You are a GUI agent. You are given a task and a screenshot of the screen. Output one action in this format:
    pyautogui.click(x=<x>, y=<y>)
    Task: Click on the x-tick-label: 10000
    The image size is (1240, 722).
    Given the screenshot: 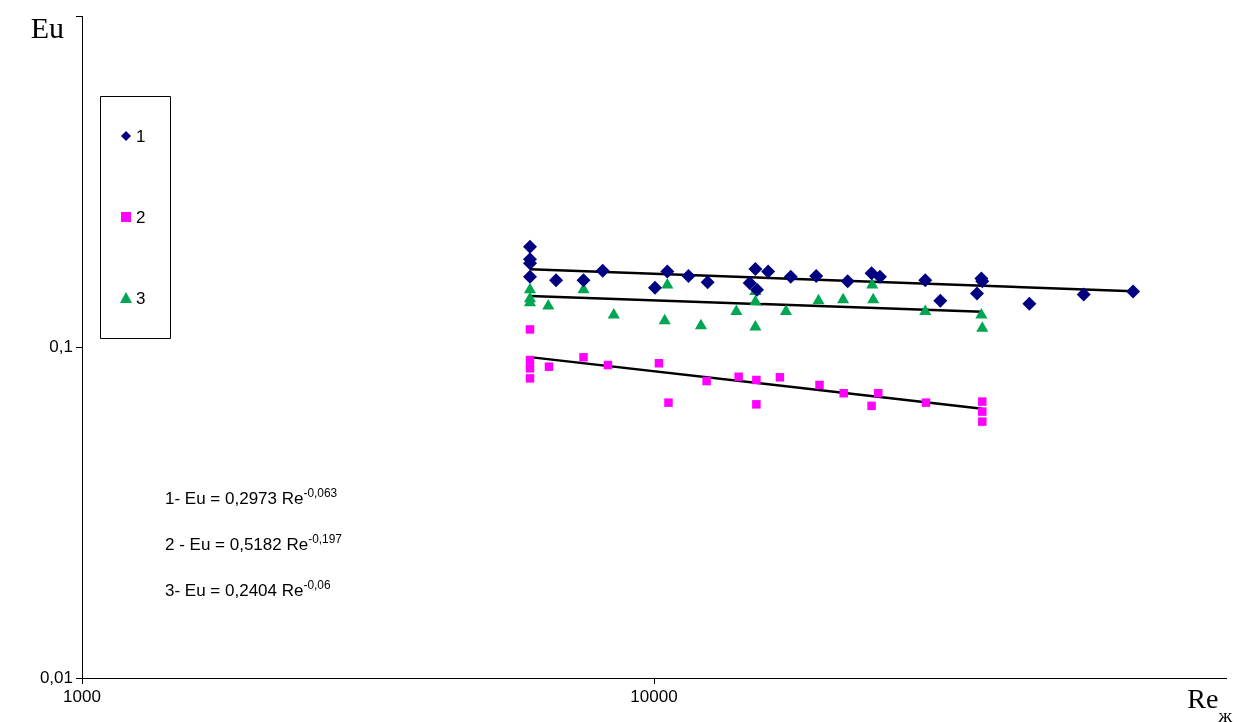 What is the action you would take?
    pyautogui.click(x=654, y=696)
    